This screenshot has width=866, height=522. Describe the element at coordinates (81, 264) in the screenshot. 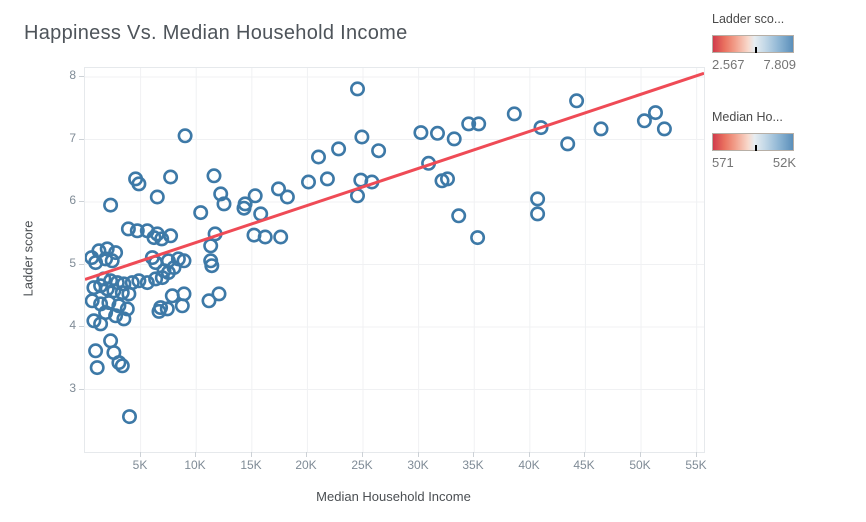

I see `y-axis-tick-mark` at that location.